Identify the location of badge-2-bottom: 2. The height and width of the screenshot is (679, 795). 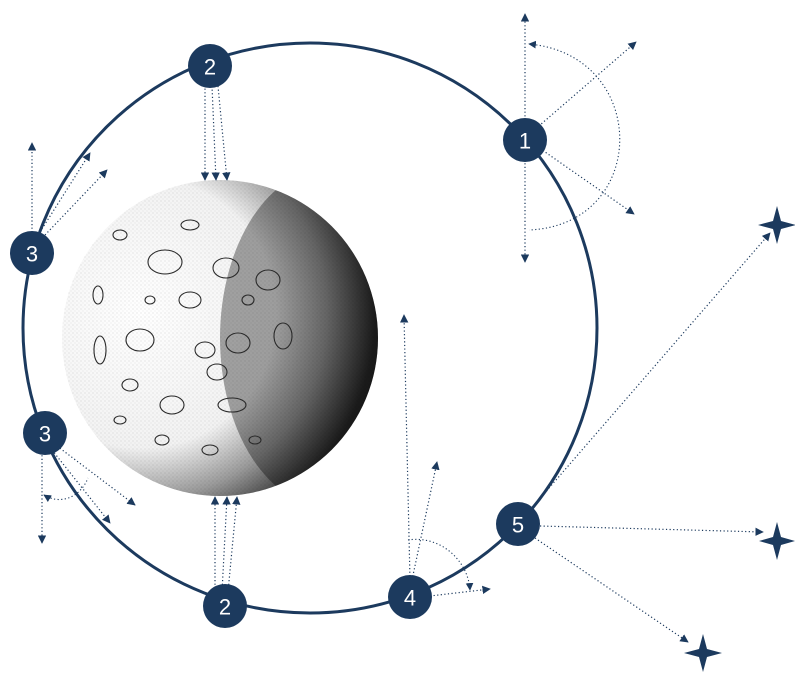
(225, 606).